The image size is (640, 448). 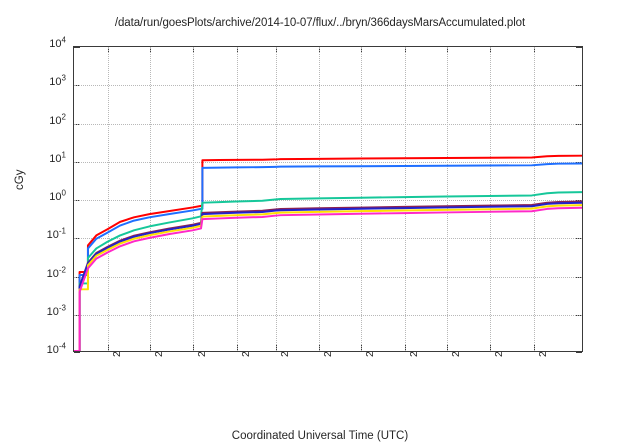 I want to click on y-tick-label: 10⁻², so click(x=56, y=272).